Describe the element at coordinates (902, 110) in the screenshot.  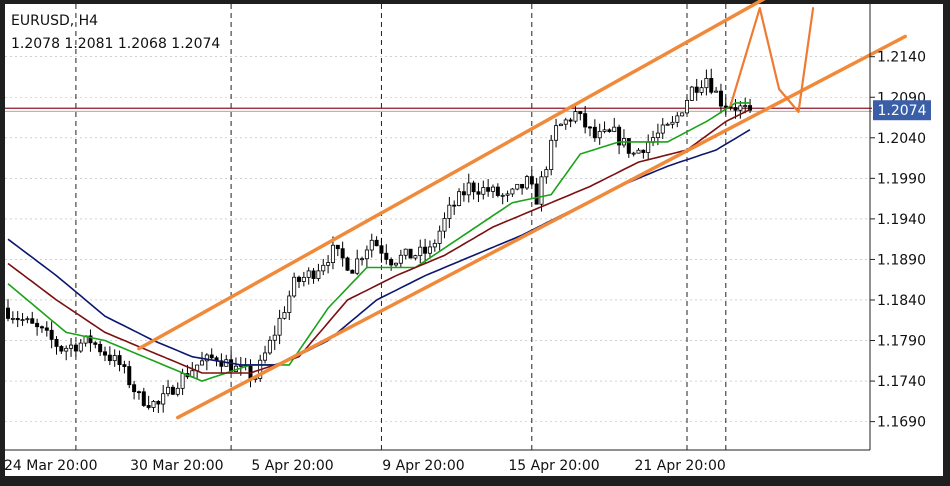
I see `current-price-label-bg` at that location.